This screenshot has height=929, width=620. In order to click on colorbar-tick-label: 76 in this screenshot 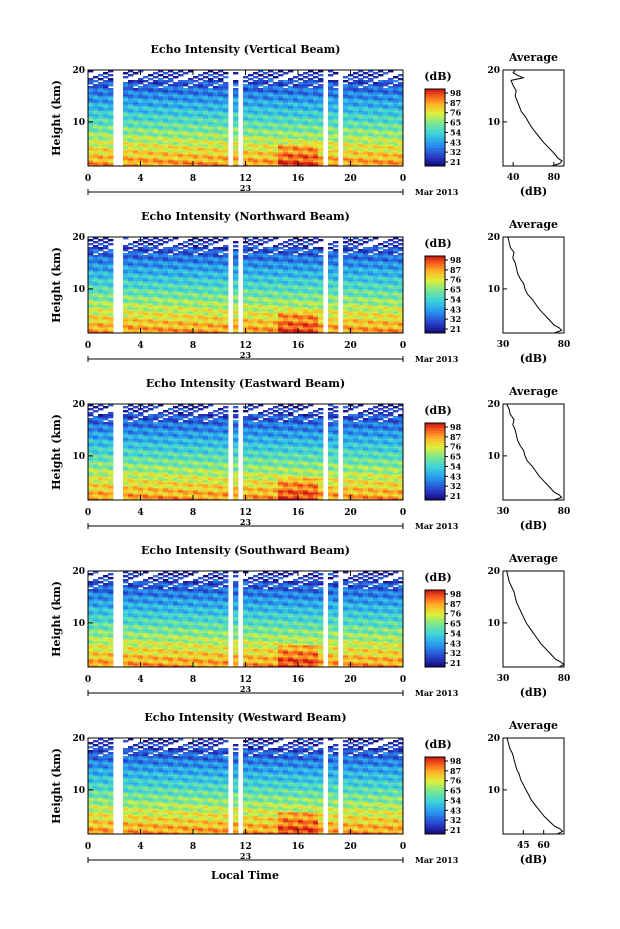, I will do `click(456, 113)`.